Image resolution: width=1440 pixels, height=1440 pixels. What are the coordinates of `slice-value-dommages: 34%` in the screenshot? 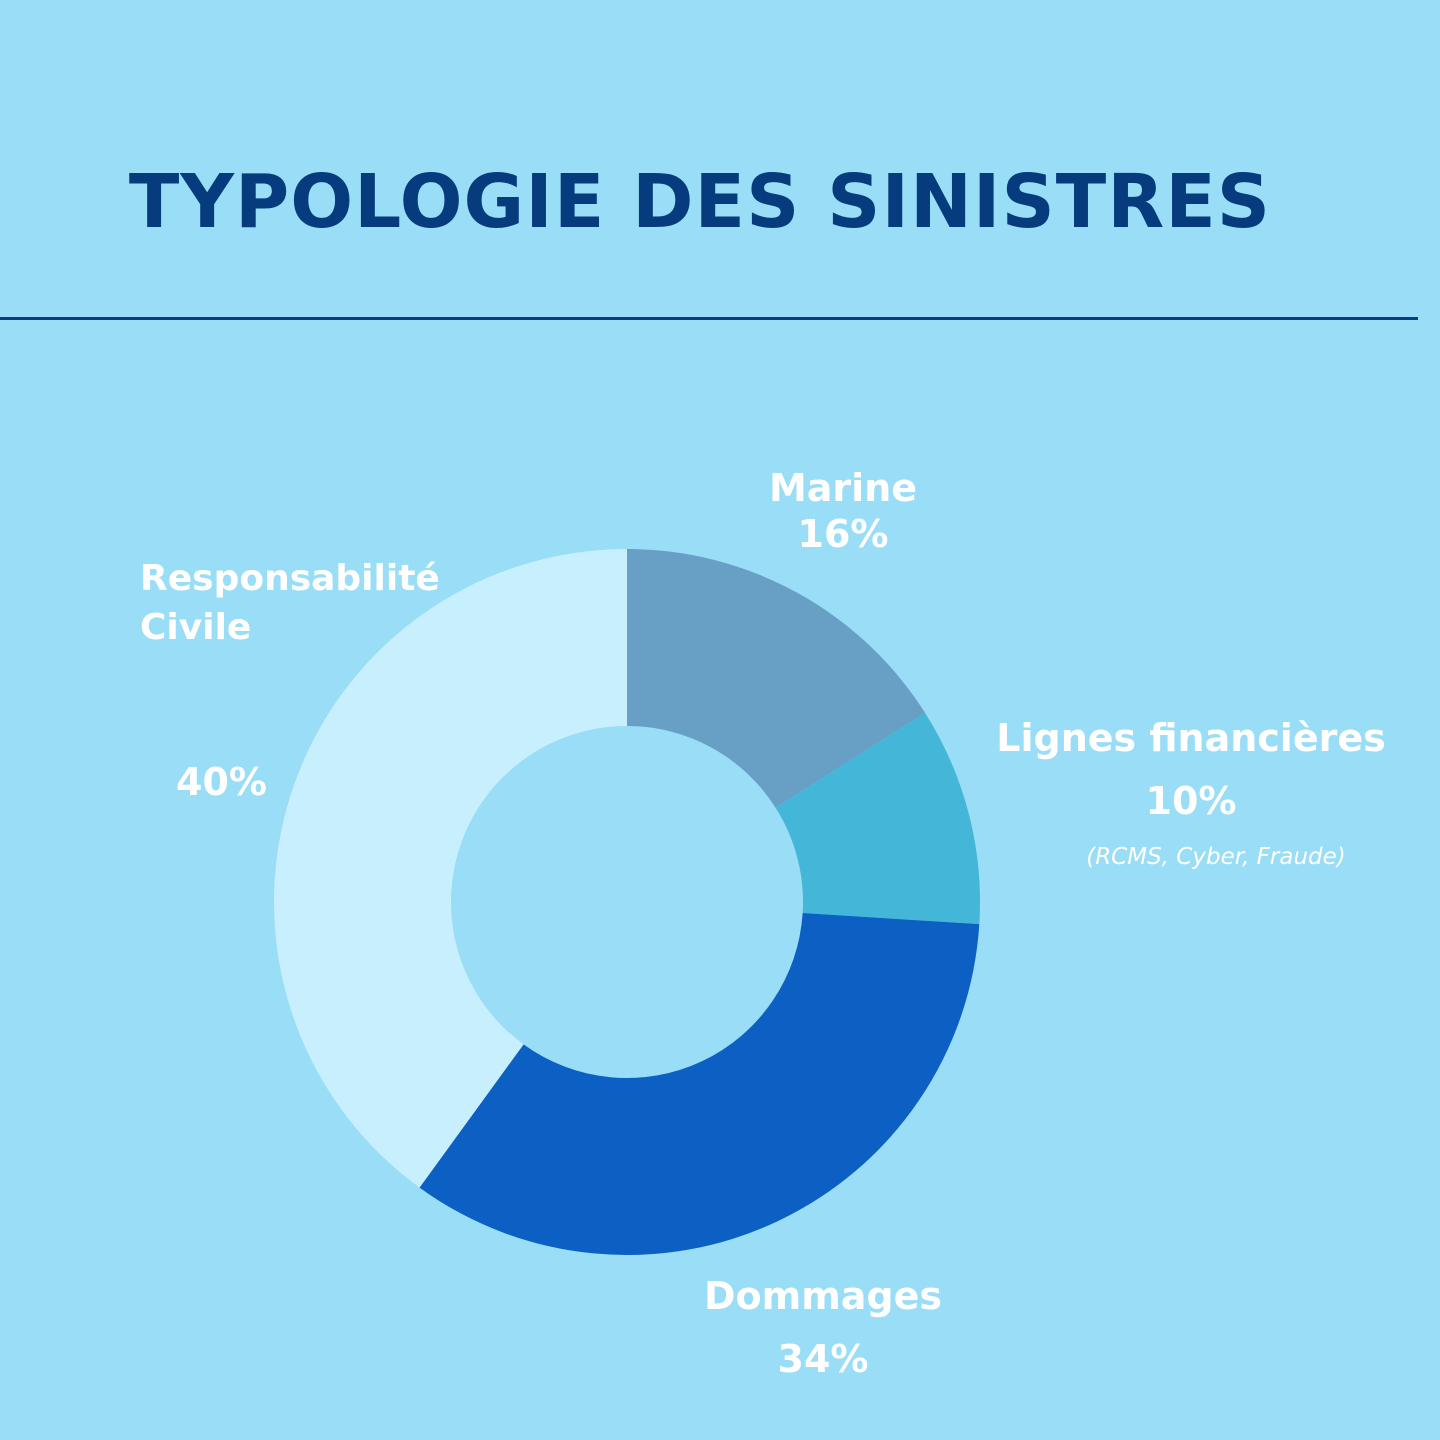 It's located at (823, 1358).